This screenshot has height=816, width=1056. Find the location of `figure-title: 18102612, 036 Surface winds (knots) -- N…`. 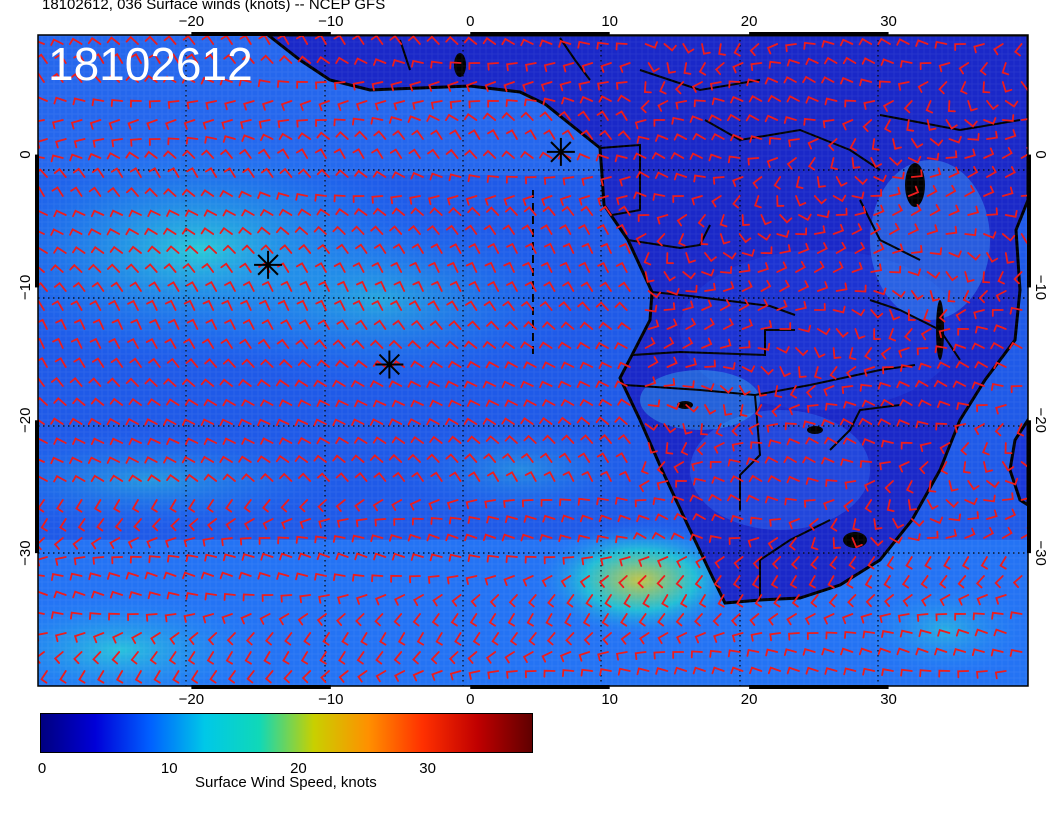

figure-title: 18102612, 036 Surface winds (knots) -- N… is located at coordinates (214, 6).